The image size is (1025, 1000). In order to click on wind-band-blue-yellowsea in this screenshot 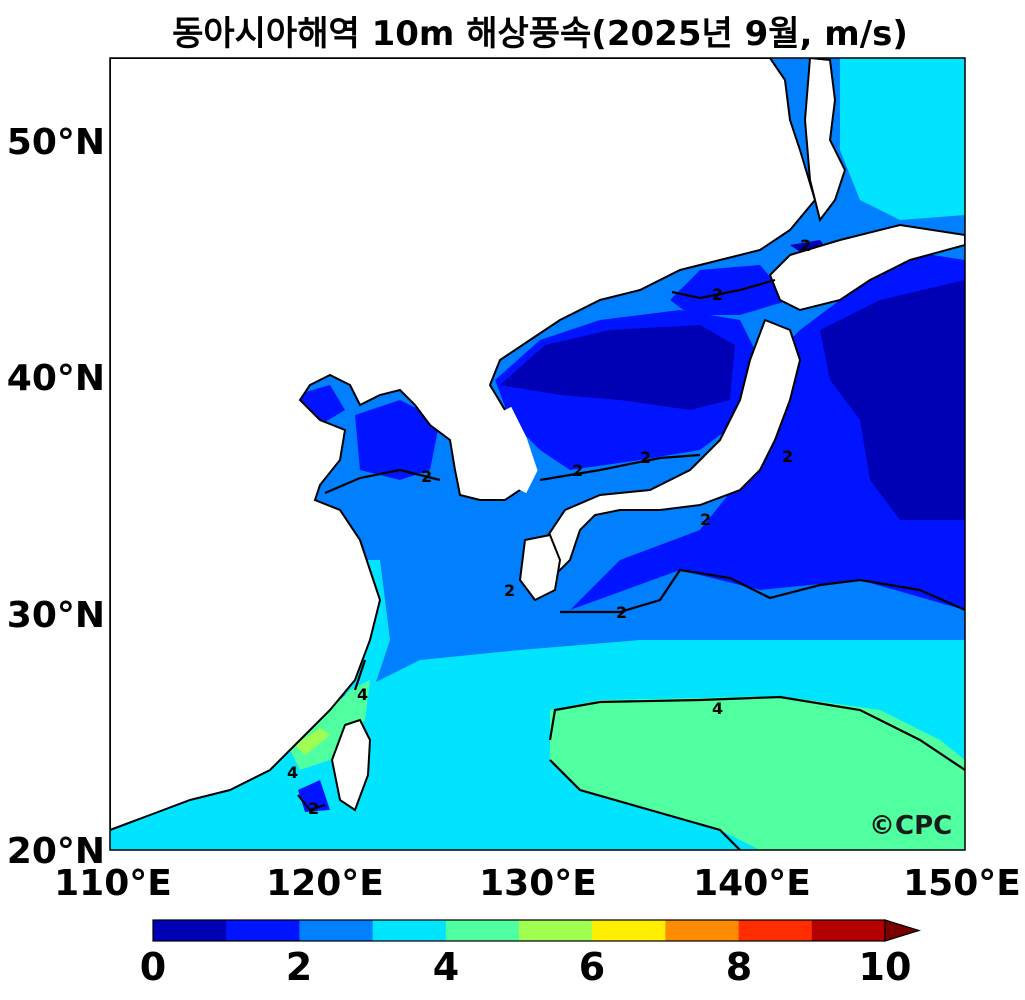, I will do `click(397, 440)`.